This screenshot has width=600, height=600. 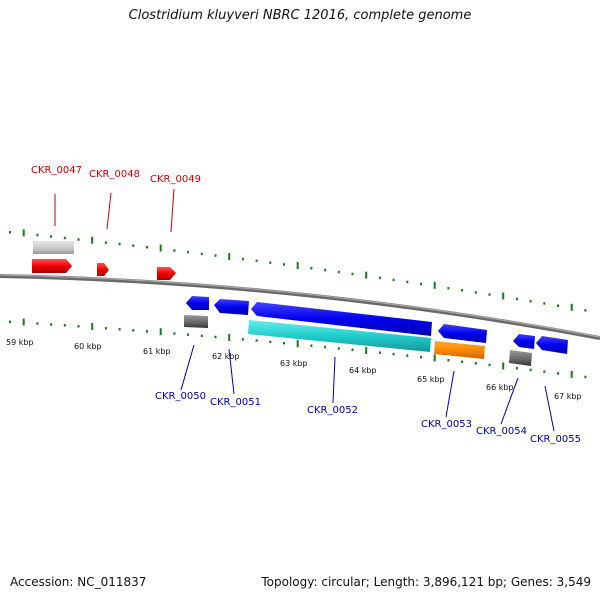 What do you see at coordinates (226, 356) in the screenshot?
I see `kbp-label: 62 kbp` at bounding box center [226, 356].